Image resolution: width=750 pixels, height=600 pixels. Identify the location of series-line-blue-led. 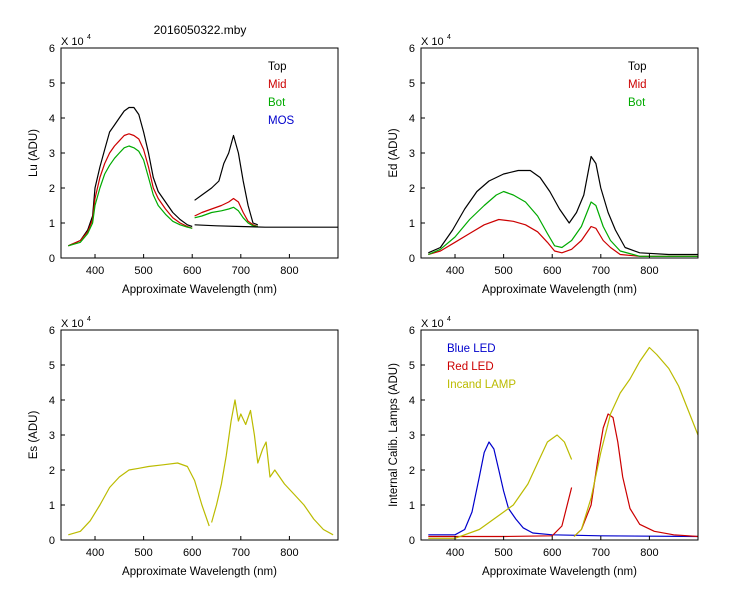
(563, 489).